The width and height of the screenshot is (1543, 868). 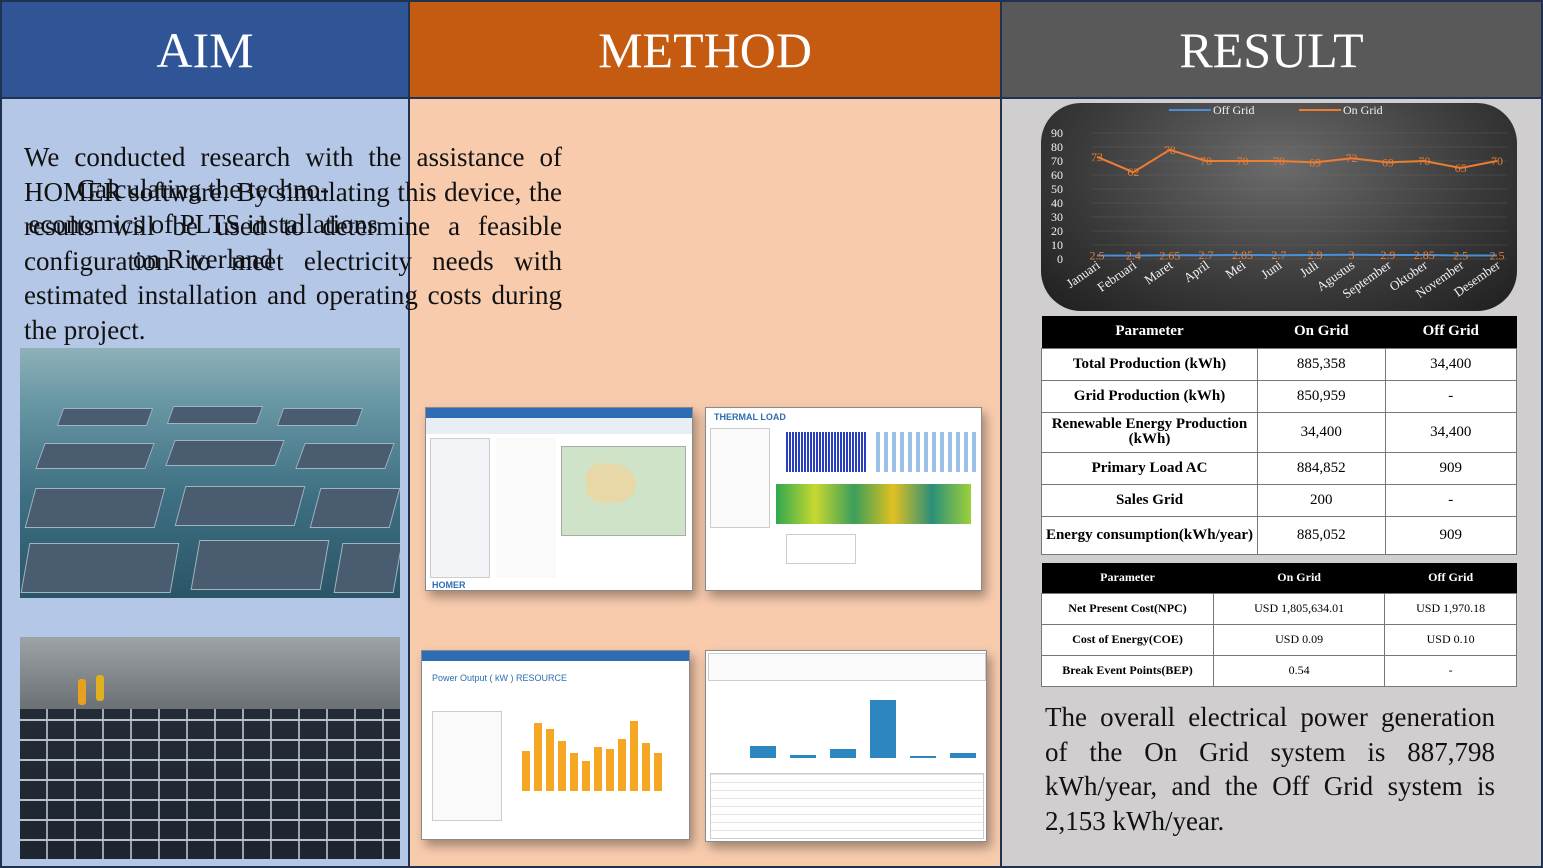 What do you see at coordinates (210, 748) in the screenshot?
I see `solar-workers-photo` at bounding box center [210, 748].